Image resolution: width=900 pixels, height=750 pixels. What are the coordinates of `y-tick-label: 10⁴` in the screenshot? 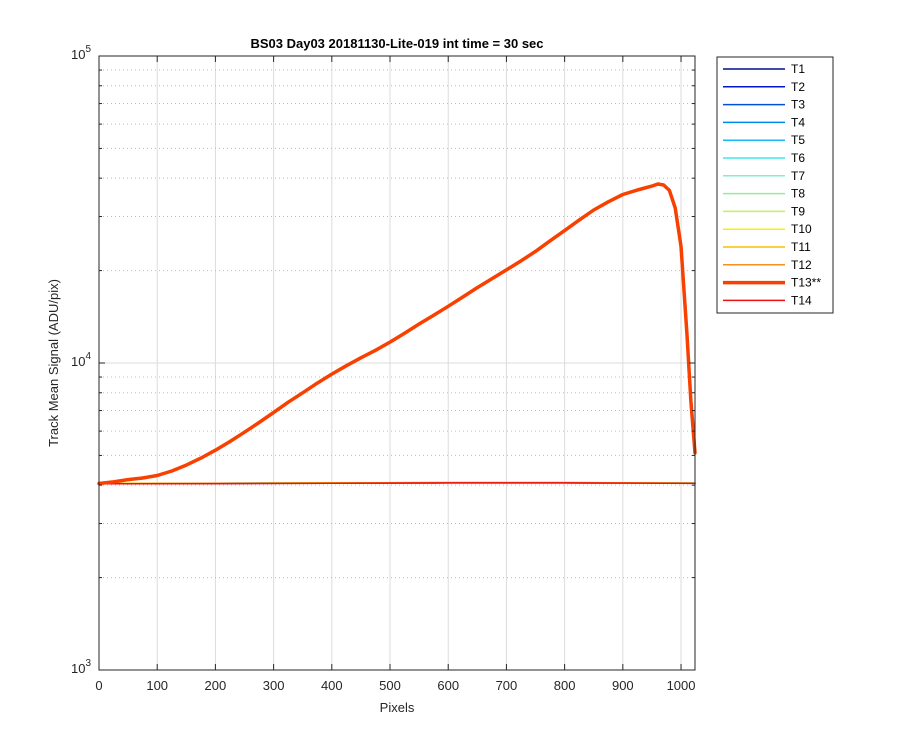 It's located at (81, 360).